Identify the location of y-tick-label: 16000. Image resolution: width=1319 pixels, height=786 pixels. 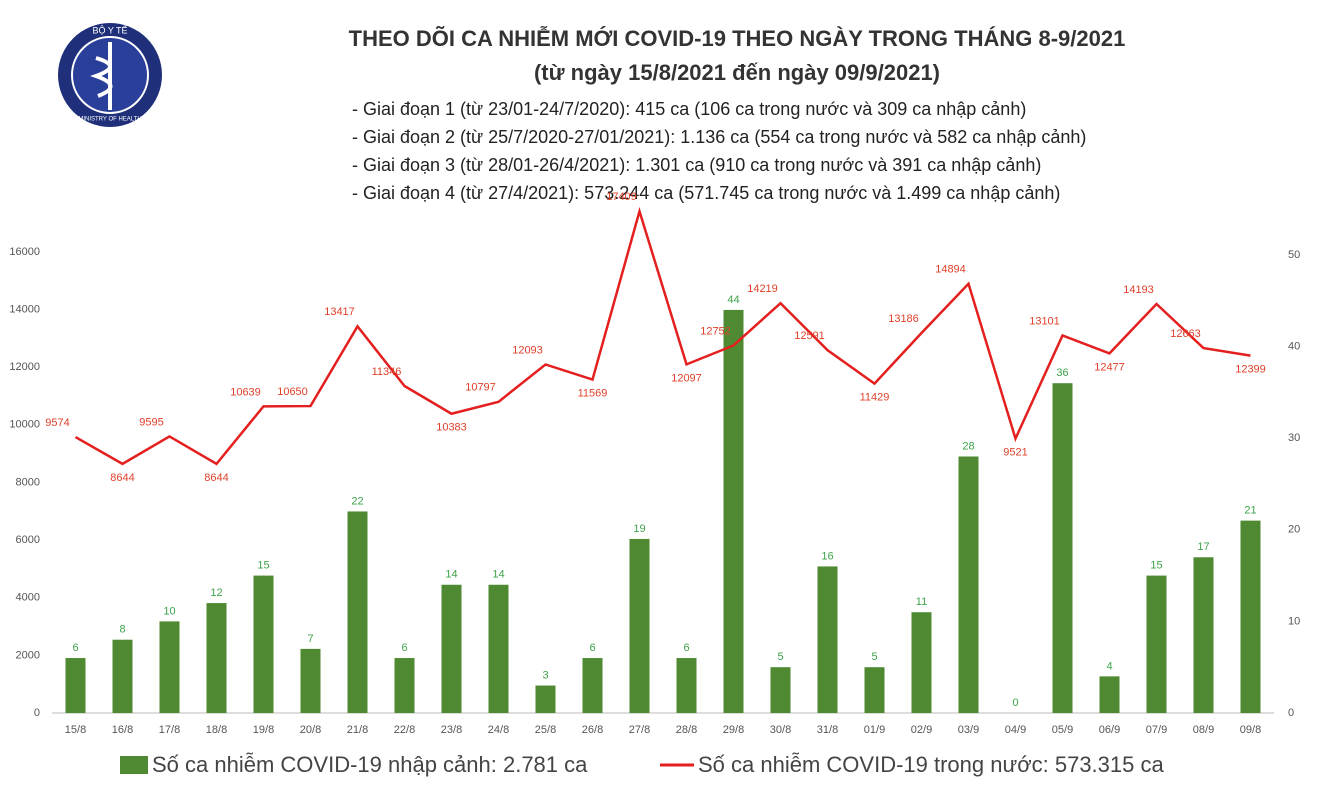
(24, 252).